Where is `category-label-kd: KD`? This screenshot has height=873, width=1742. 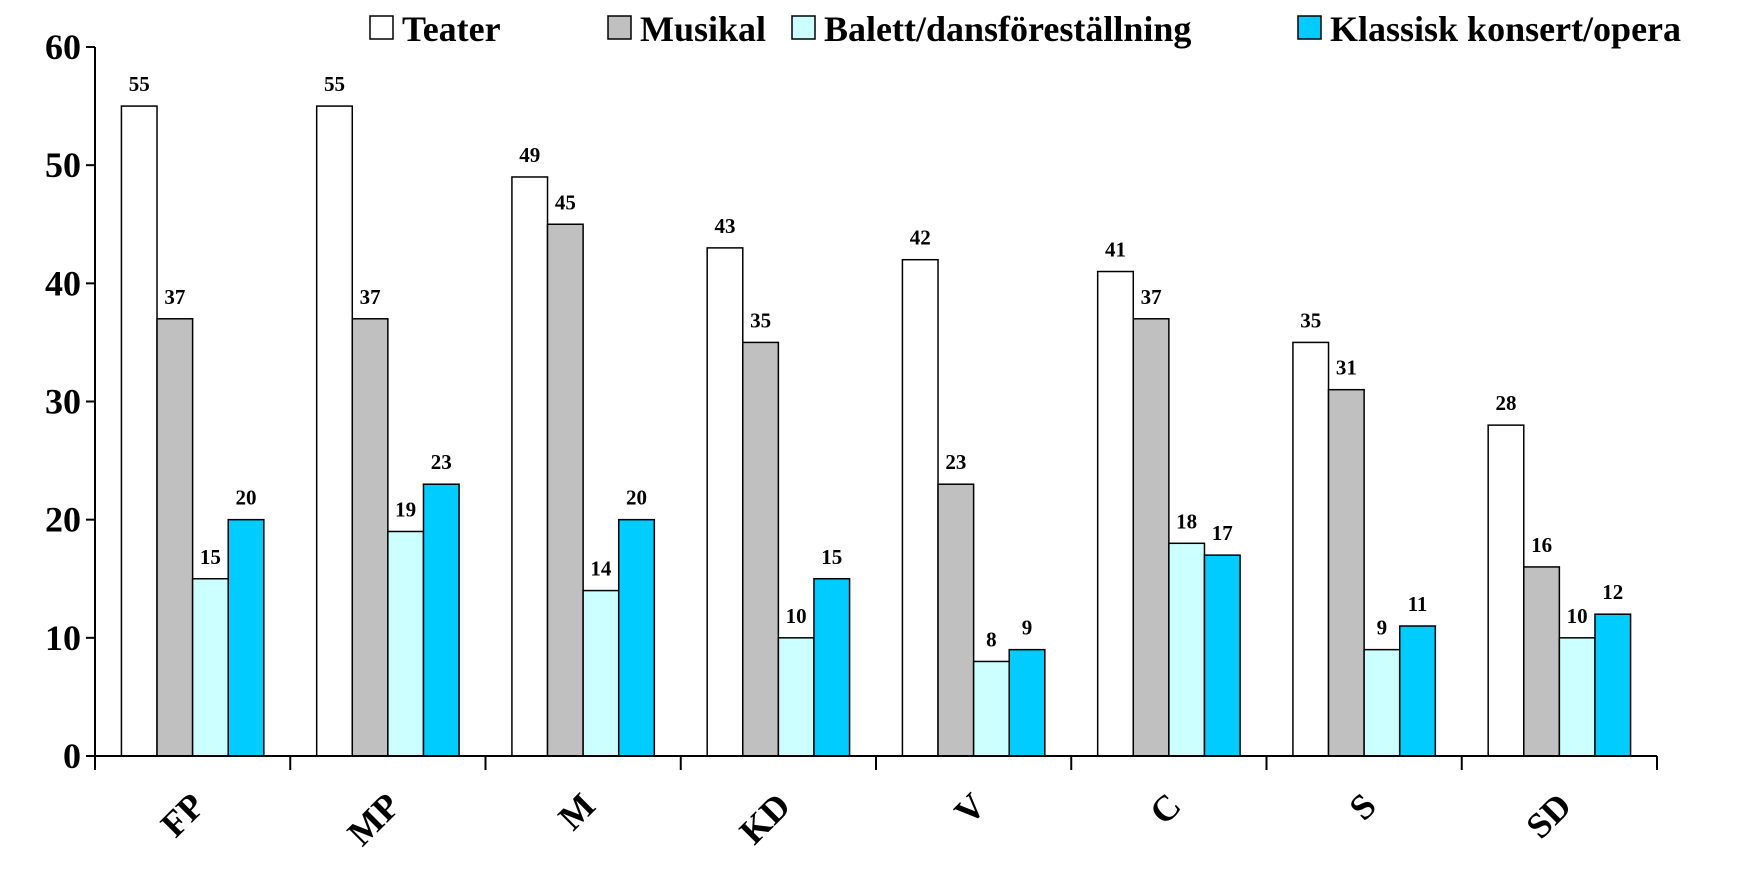 category-label-kd: KD is located at coordinates (765, 818).